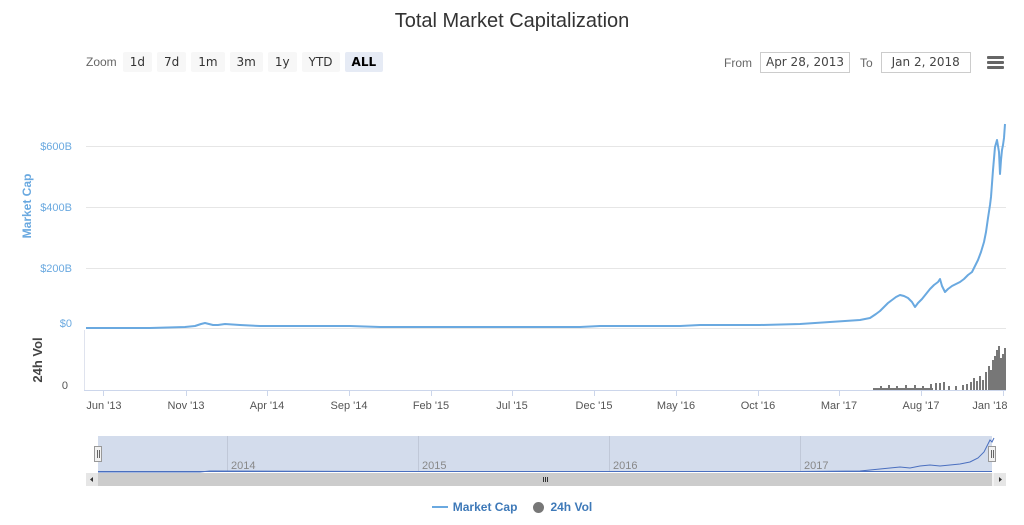  What do you see at coordinates (758, 406) in the screenshot?
I see `x-tick-label: Oct '16` at bounding box center [758, 406].